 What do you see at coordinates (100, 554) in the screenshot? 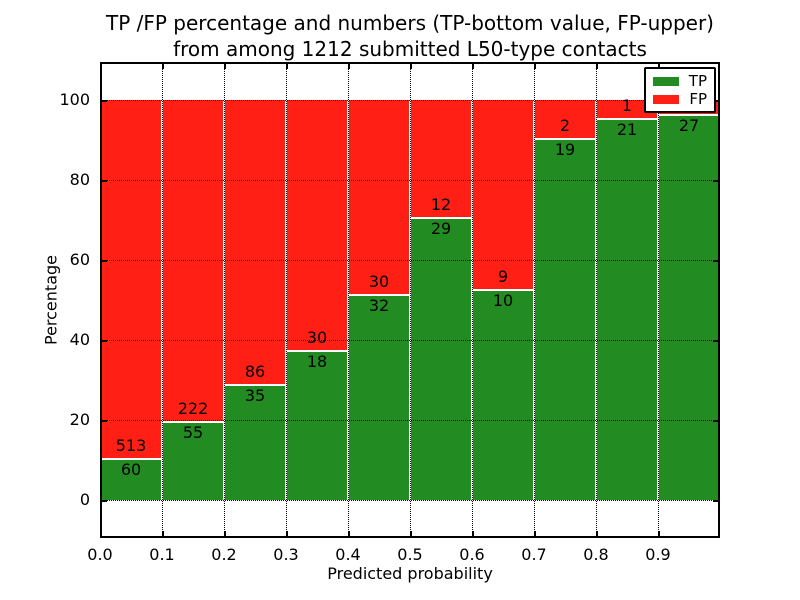
I see `x-tick-label: 0.0` at bounding box center [100, 554].